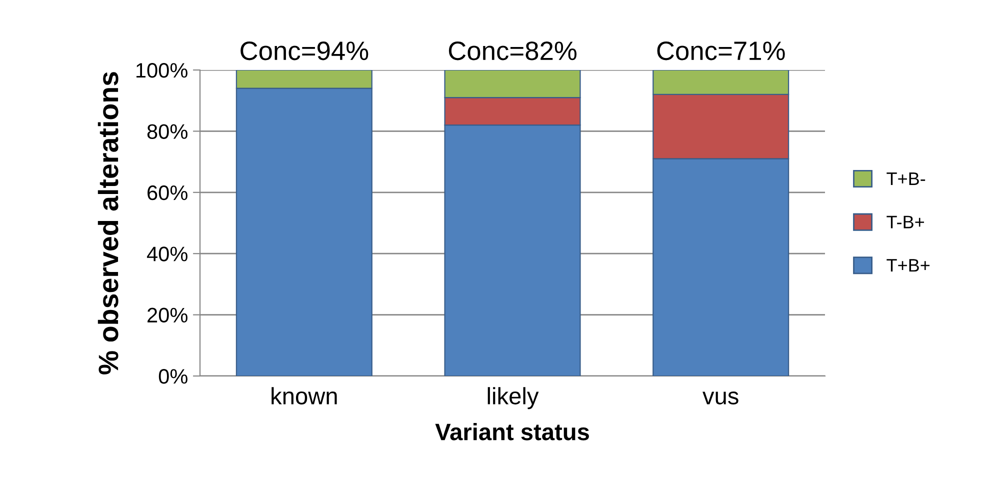 The width and height of the screenshot is (986, 482). Describe the element at coordinates (167, 131) in the screenshot. I see `y-tick-label: 80%` at that location.